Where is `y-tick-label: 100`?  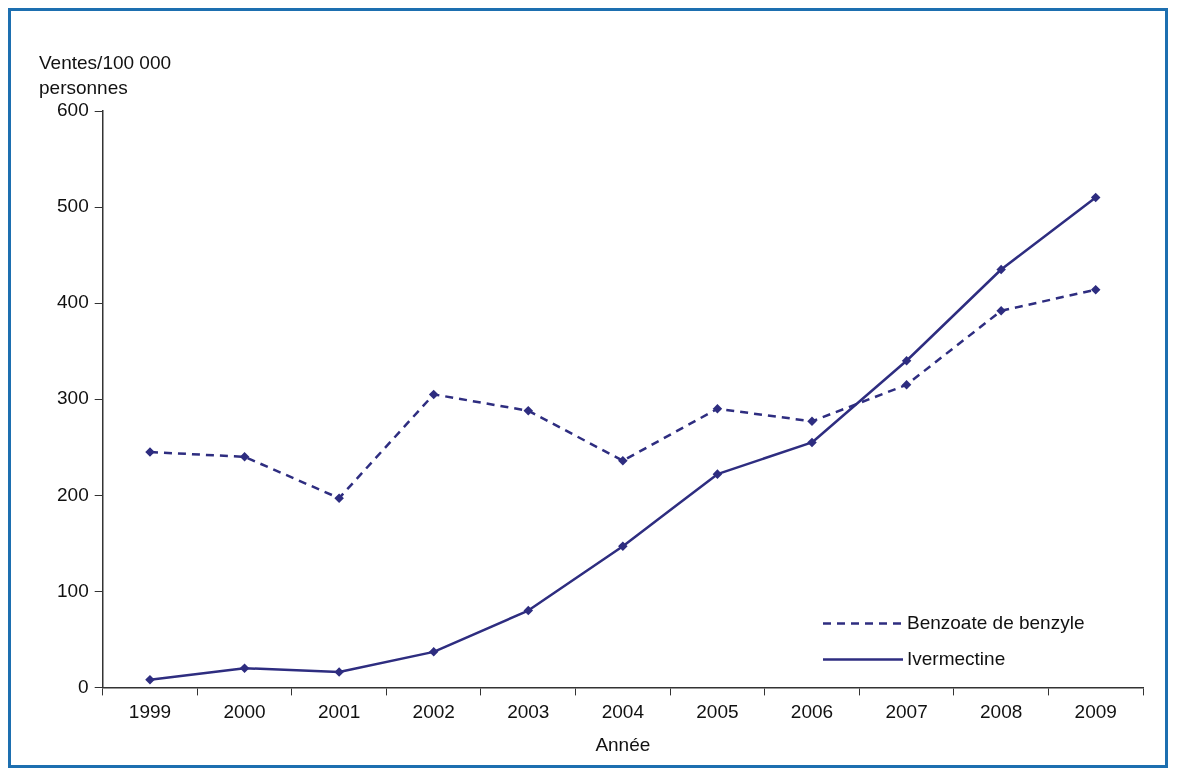
y-tick-label: 100 is located at coordinates (73, 590).